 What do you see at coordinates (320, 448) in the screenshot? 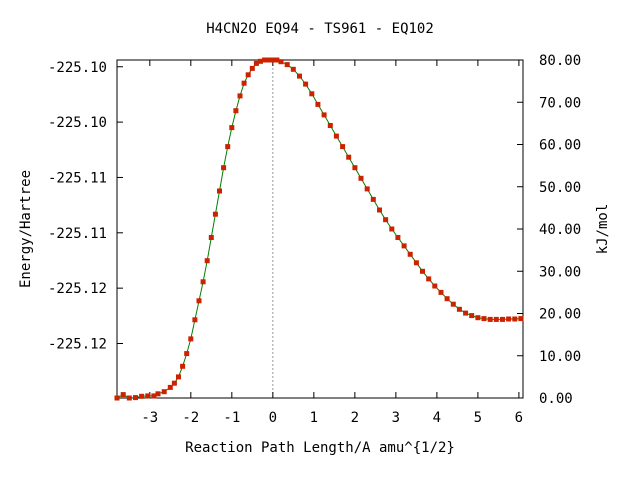
I see `x-axis-title: Reaction Path Length/A amu^{1/2}` at bounding box center [320, 448].